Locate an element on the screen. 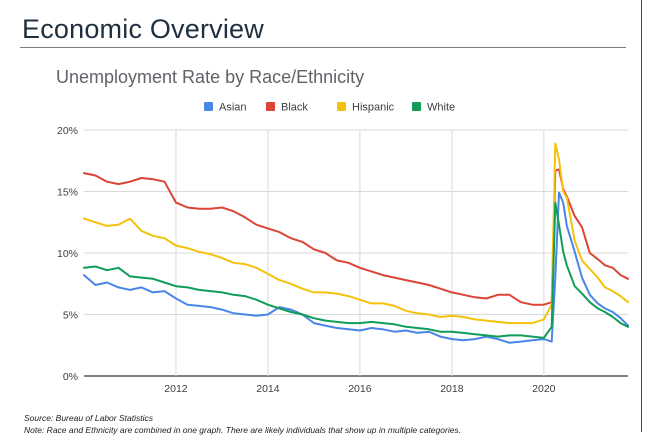 This screenshot has height=435, width=648. y-tick-label: 0% is located at coordinates (70, 377).